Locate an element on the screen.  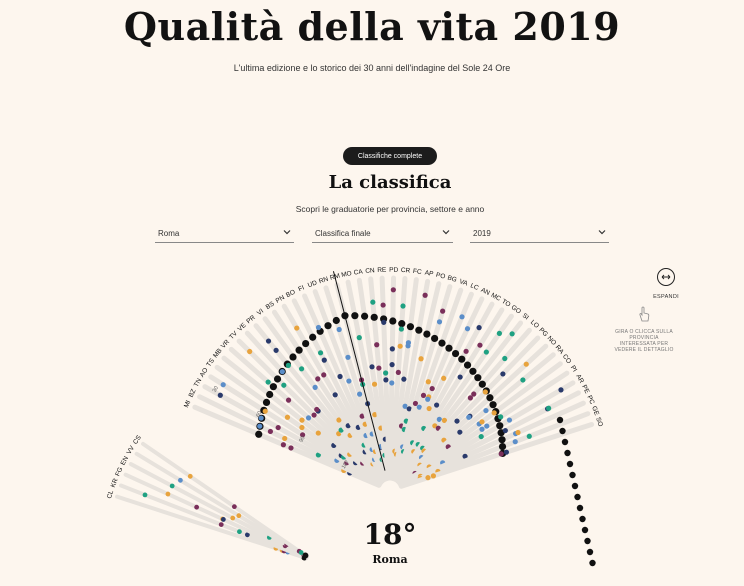
rank-dot-pd is located at coordinates (393, 321).